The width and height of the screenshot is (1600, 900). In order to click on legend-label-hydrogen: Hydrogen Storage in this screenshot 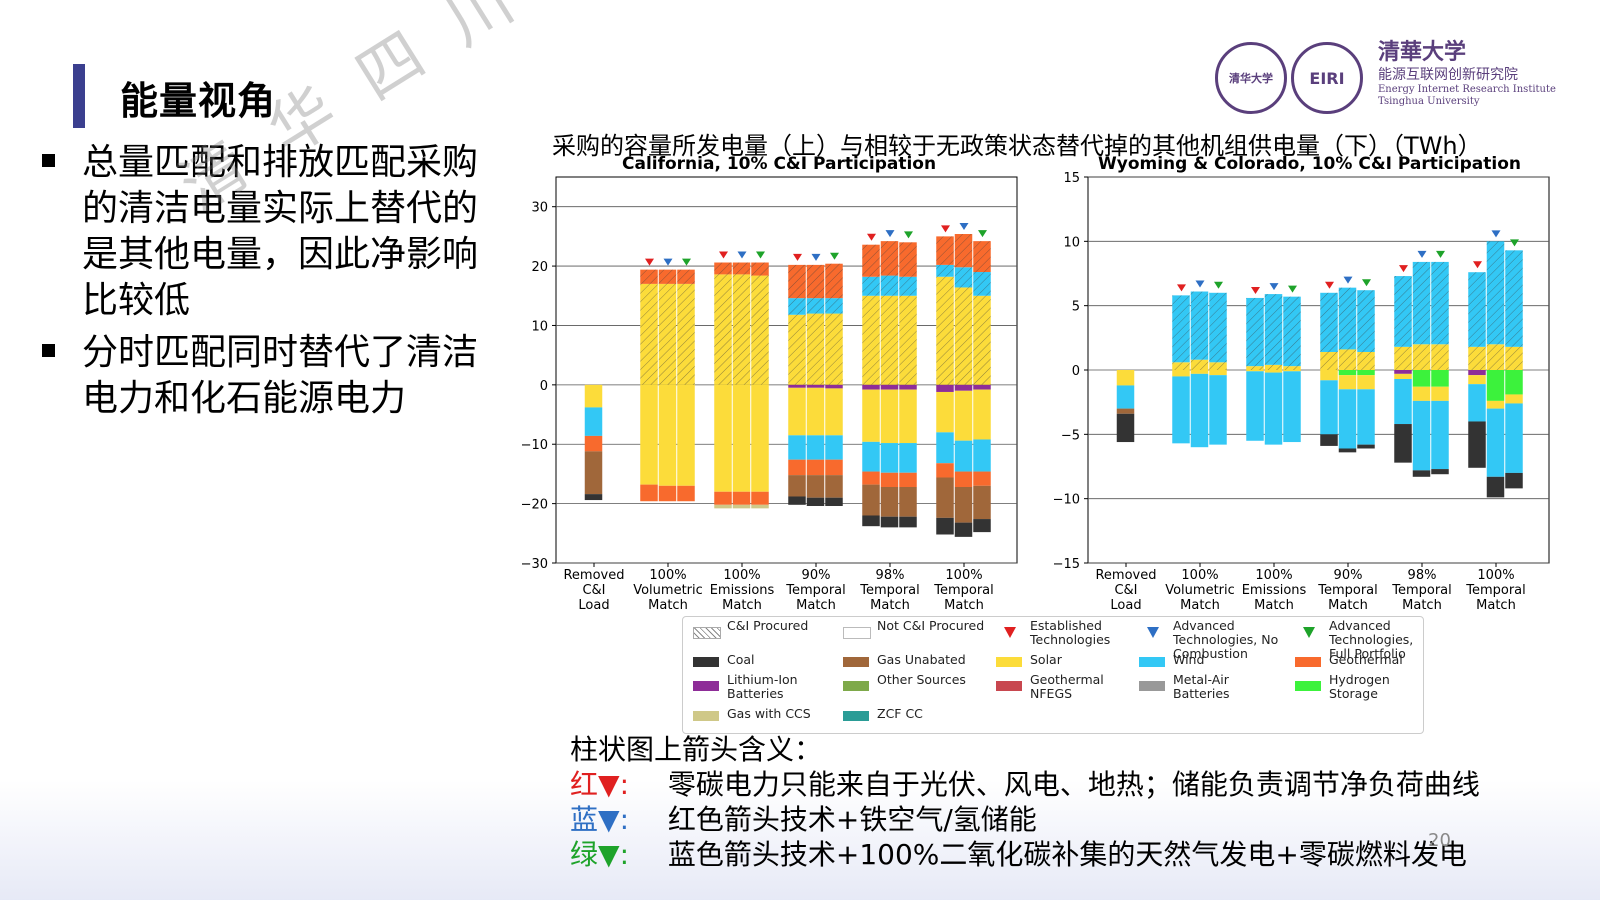, I will do `click(1359, 686)`.